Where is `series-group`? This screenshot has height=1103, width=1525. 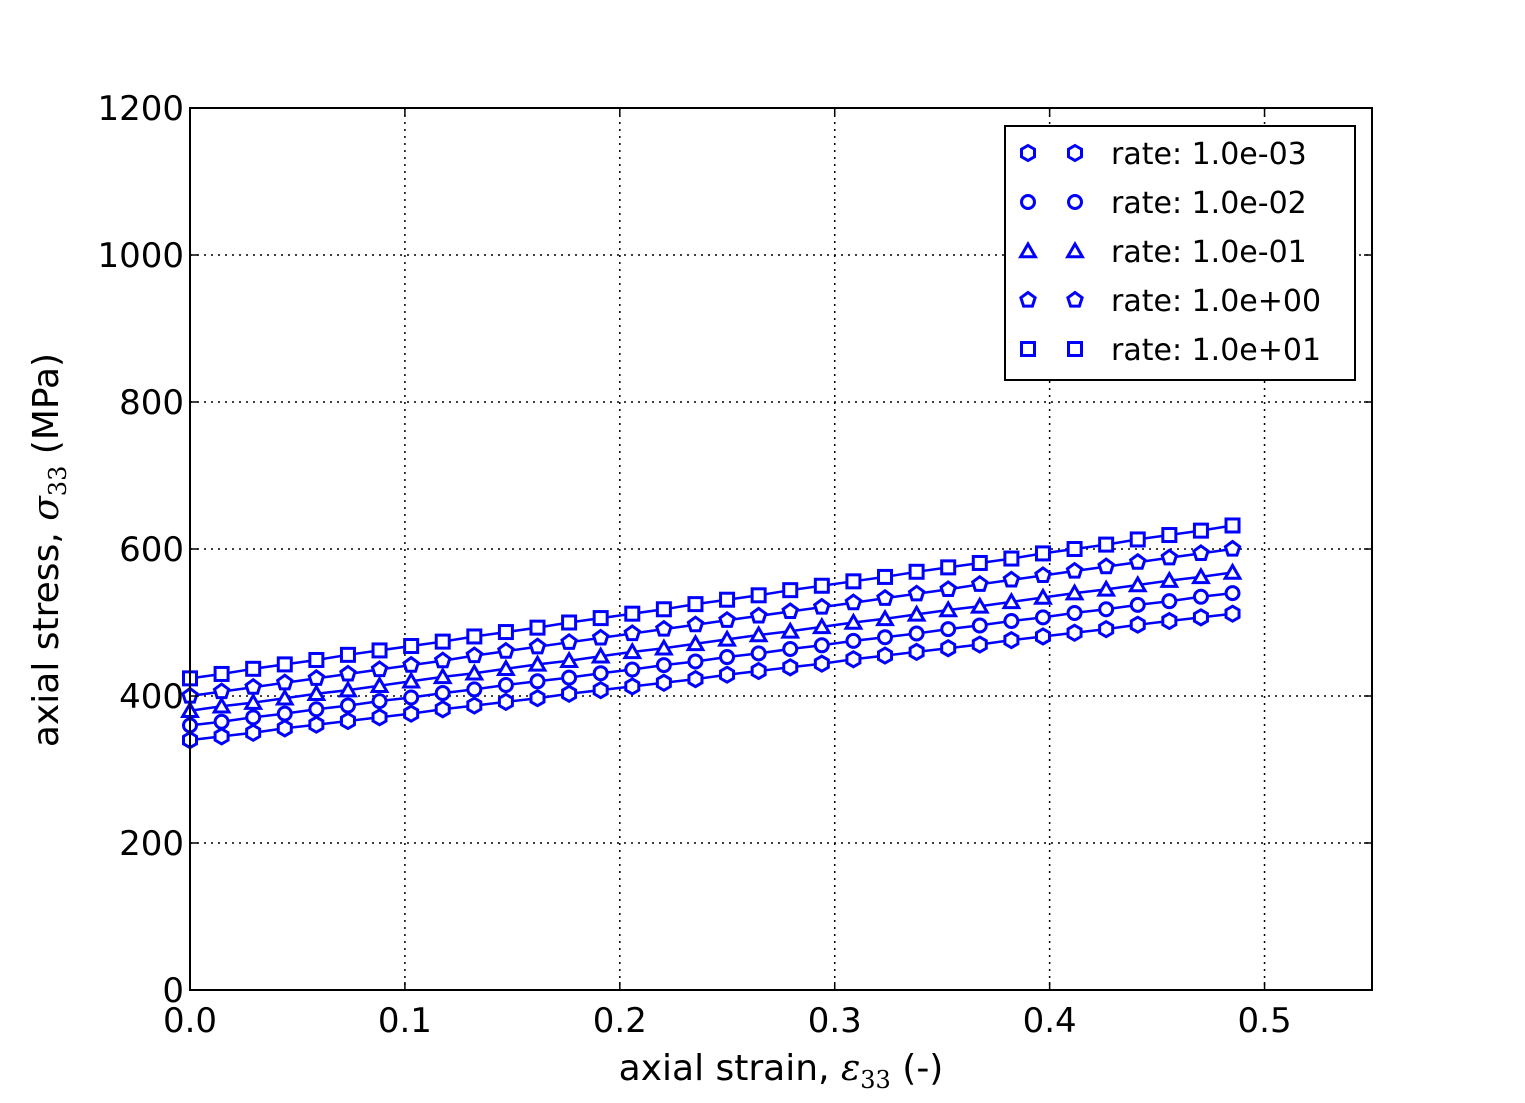 series-group is located at coordinates (711, 633).